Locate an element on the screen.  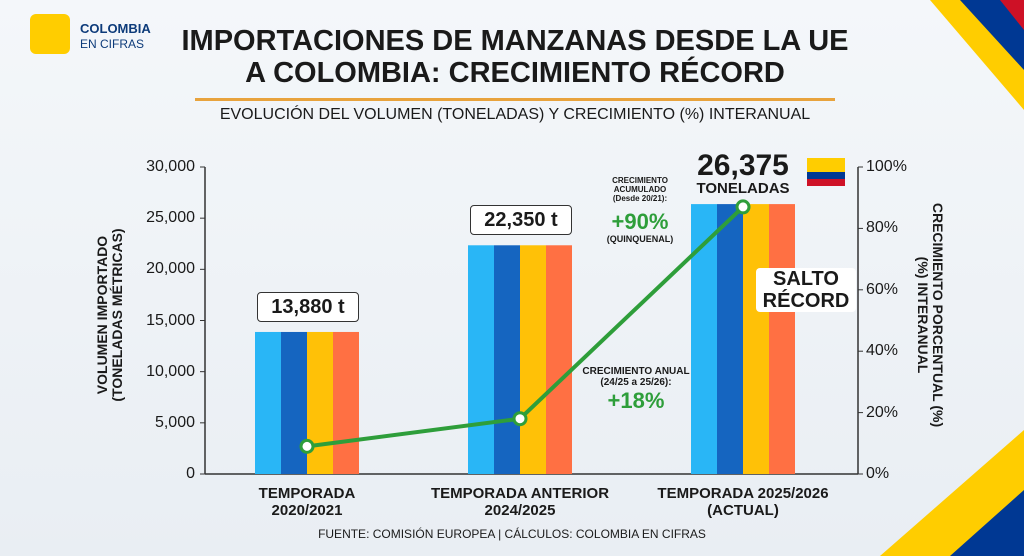
annotation: TONELADAS is located at coordinates (743, 188).